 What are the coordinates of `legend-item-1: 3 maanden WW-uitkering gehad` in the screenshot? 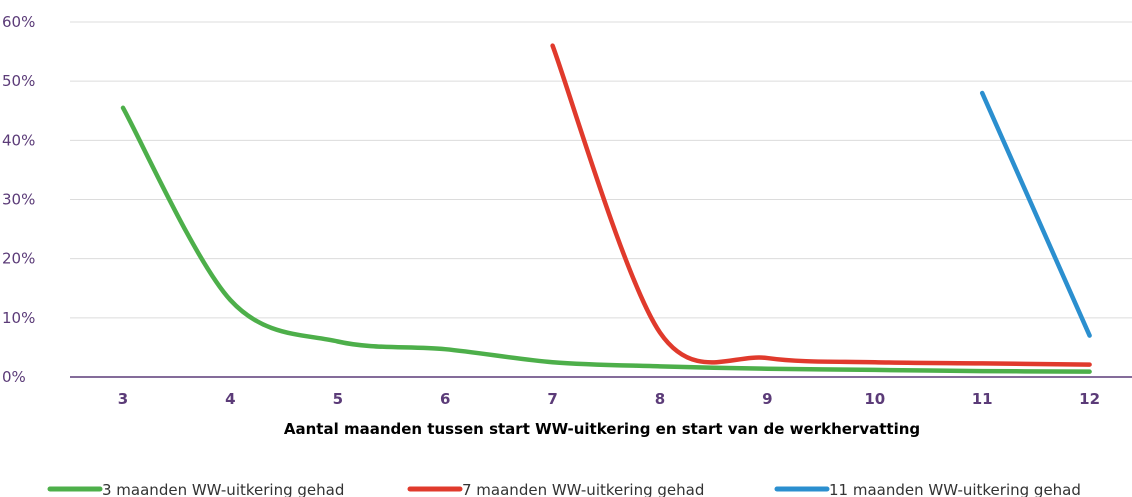 It's located at (195, 489).